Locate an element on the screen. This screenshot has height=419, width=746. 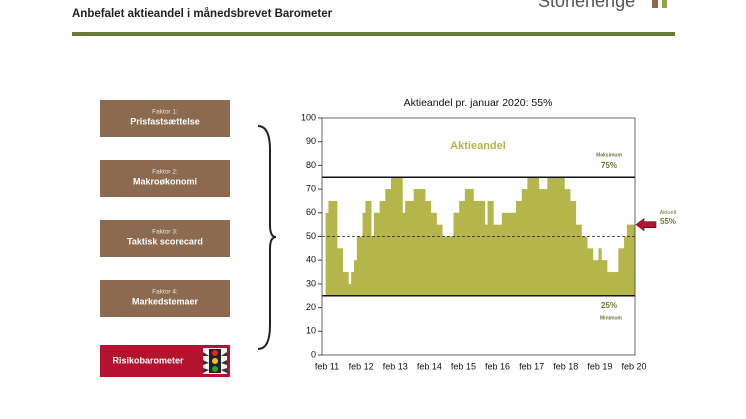
y-tick-label: 20 is located at coordinates (311, 307).